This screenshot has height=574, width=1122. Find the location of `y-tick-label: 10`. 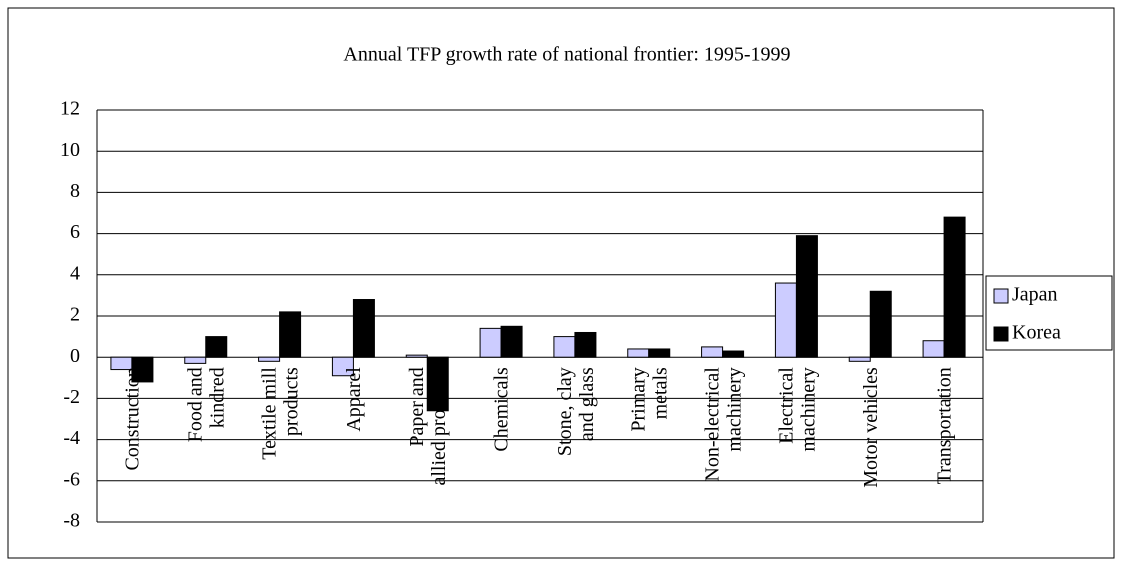

y-tick-label: 10 is located at coordinates (70, 150).